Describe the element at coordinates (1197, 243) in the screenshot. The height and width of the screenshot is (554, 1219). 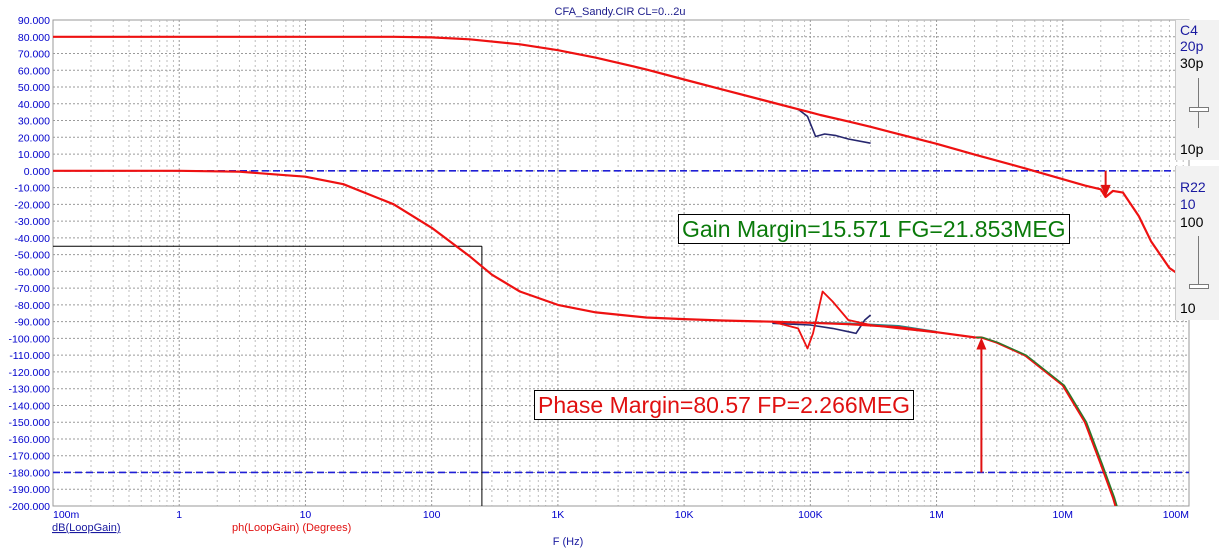
I see `r22-slider-panel: R22 10 100 10` at that location.